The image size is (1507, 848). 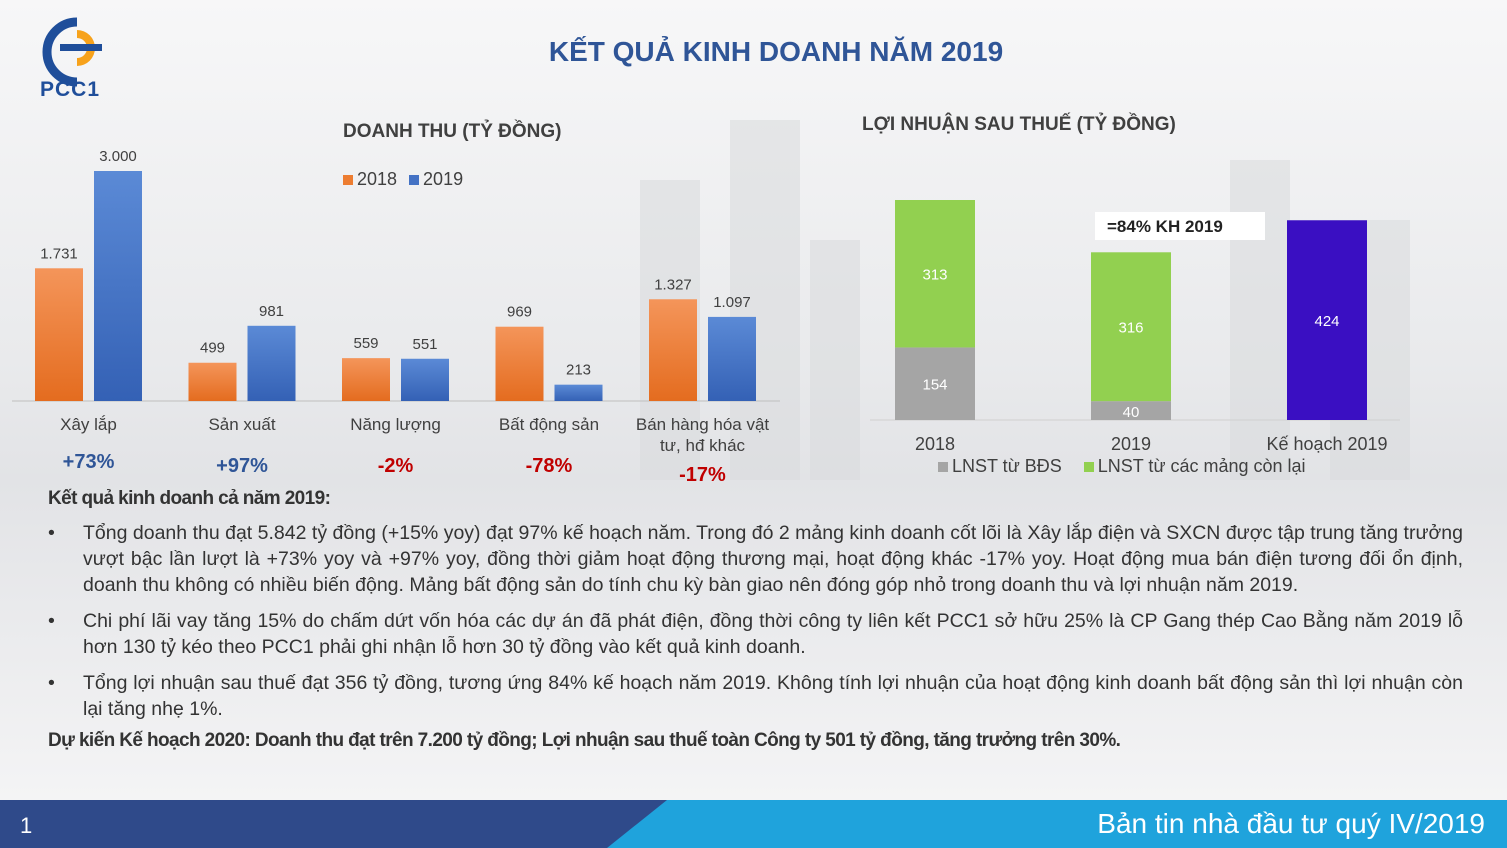 What do you see at coordinates (732, 302) in the screenshot?
I see `revenue-data-label: 1.097` at bounding box center [732, 302].